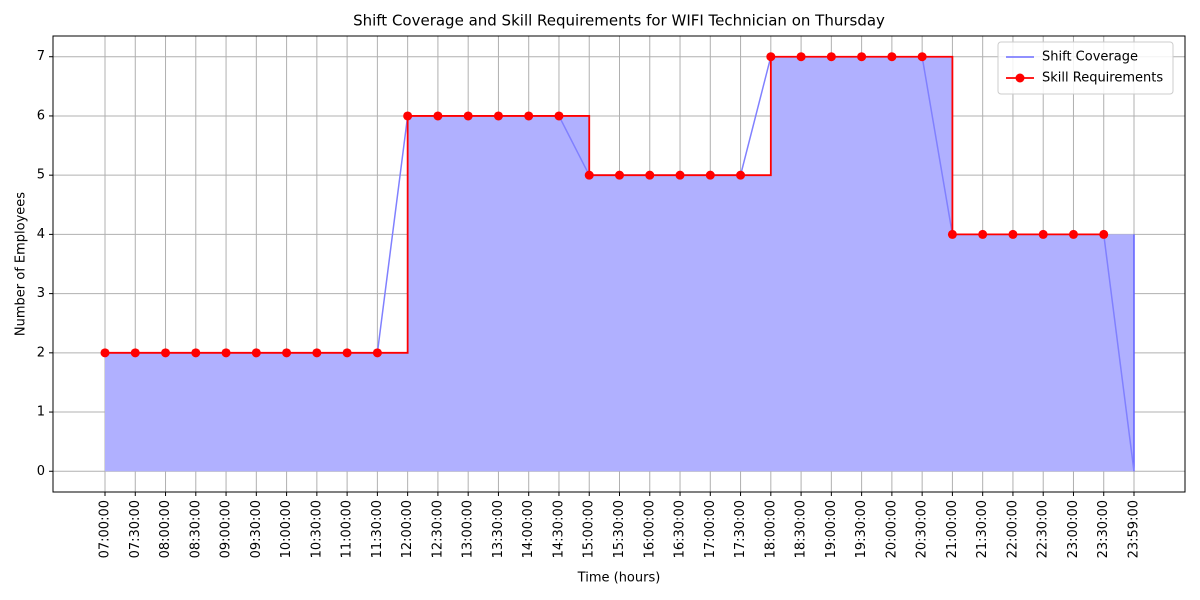 Image resolution: width=1200 pixels, height=600 pixels. Describe the element at coordinates (589, 529) in the screenshot. I see `x-tick-label: 15:00:00` at that location.